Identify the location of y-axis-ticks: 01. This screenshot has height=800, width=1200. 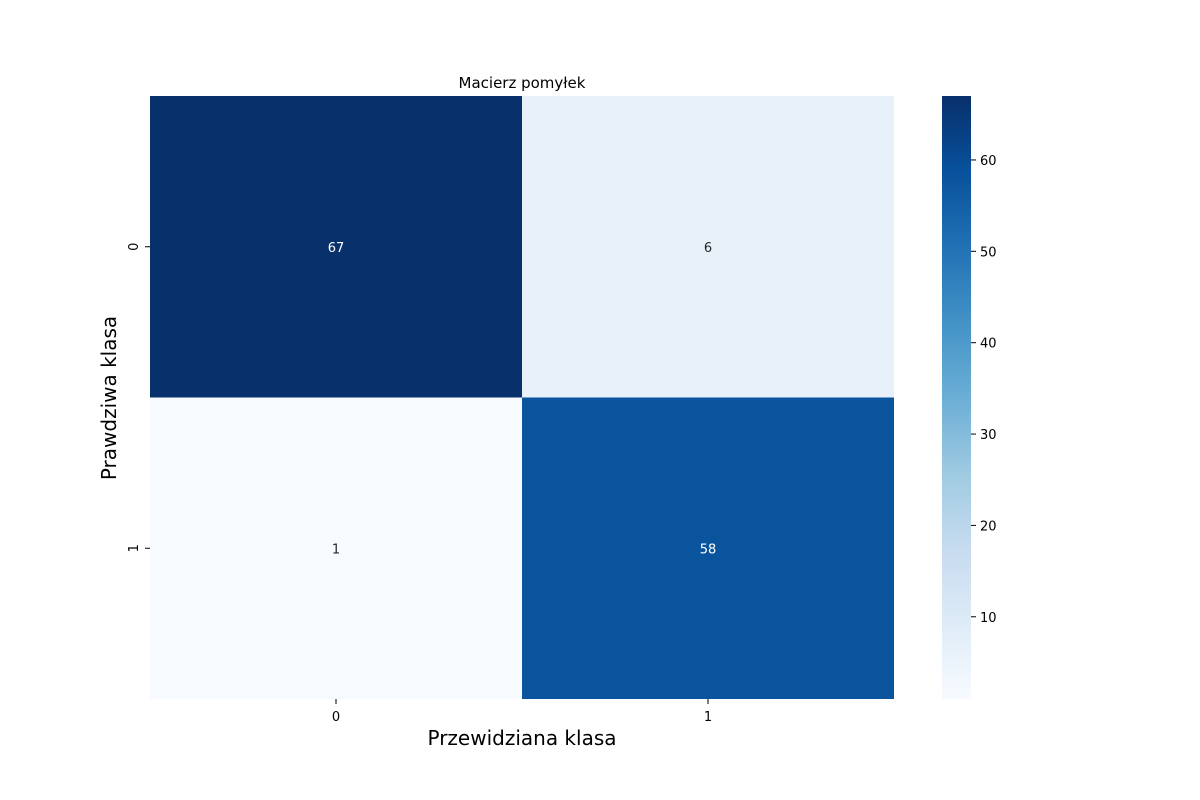
(138, 397).